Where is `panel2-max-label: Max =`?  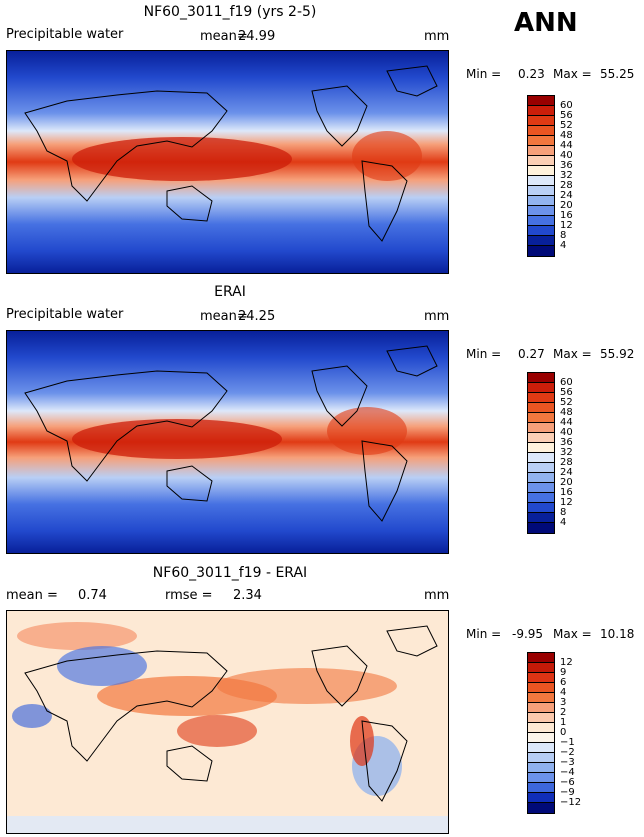
panel2-max-label: Max = is located at coordinates (572, 354).